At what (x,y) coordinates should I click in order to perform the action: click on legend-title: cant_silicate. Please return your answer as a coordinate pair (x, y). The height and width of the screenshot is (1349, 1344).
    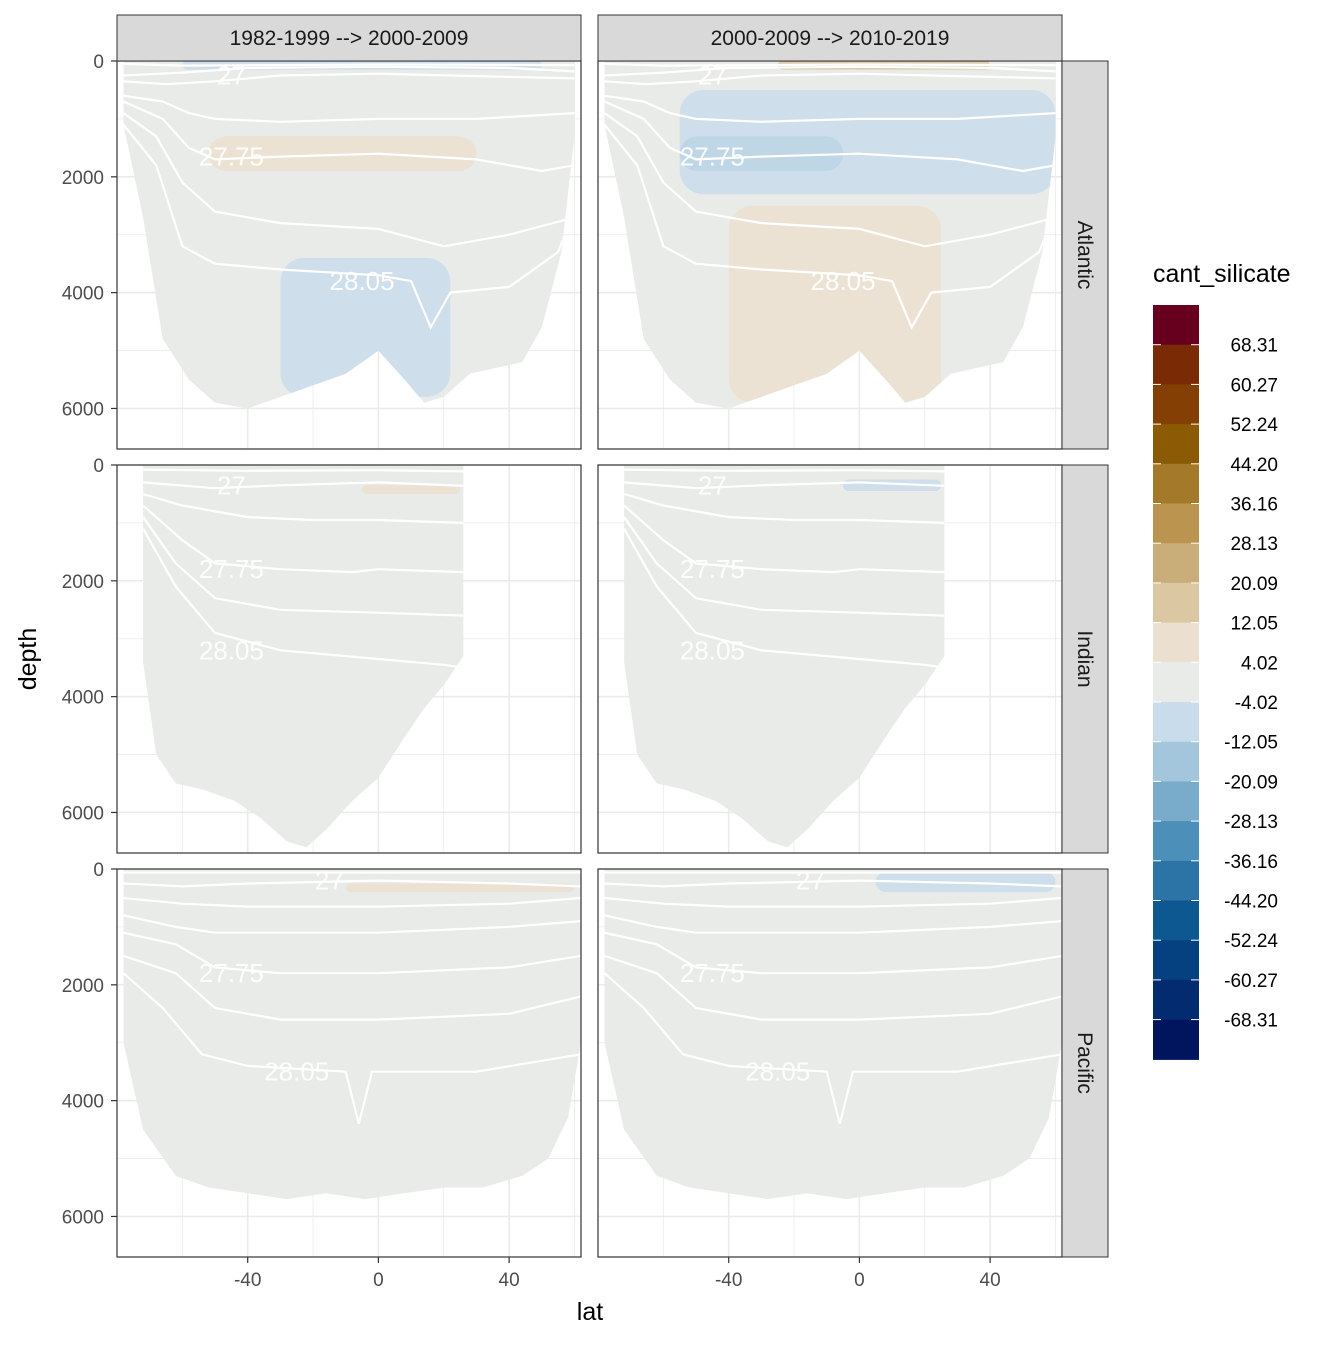
    Looking at the image, I should click on (1222, 274).